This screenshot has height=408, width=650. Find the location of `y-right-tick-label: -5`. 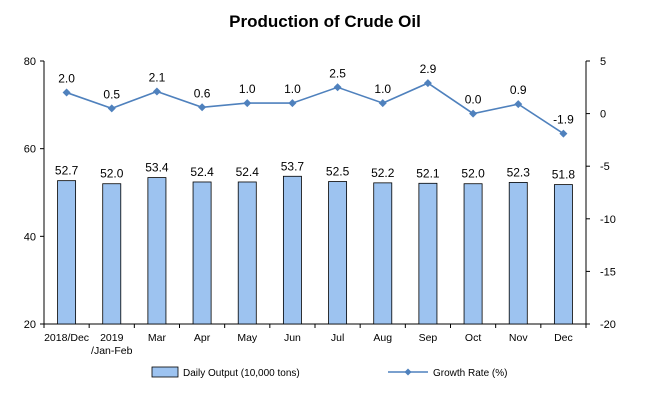

y-right-tick-label: -5 is located at coordinates (605, 167).